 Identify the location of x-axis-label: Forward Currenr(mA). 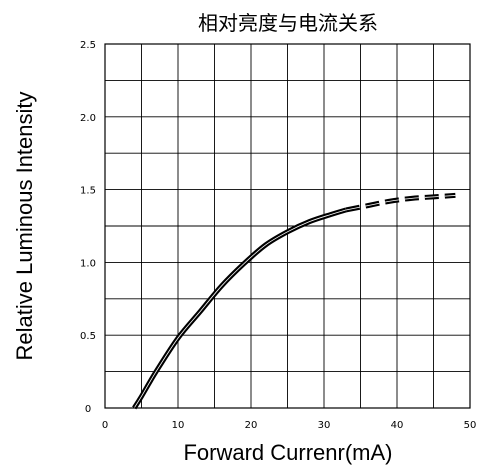
(287, 452).